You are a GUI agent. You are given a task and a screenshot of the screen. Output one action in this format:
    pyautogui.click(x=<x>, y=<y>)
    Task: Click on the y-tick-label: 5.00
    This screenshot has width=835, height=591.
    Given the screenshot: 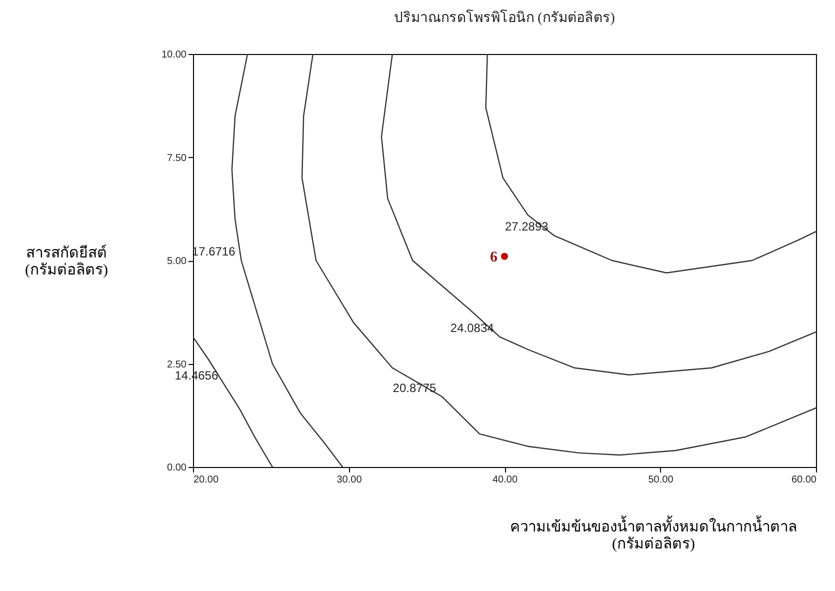 What is the action you would take?
    pyautogui.click(x=177, y=261)
    